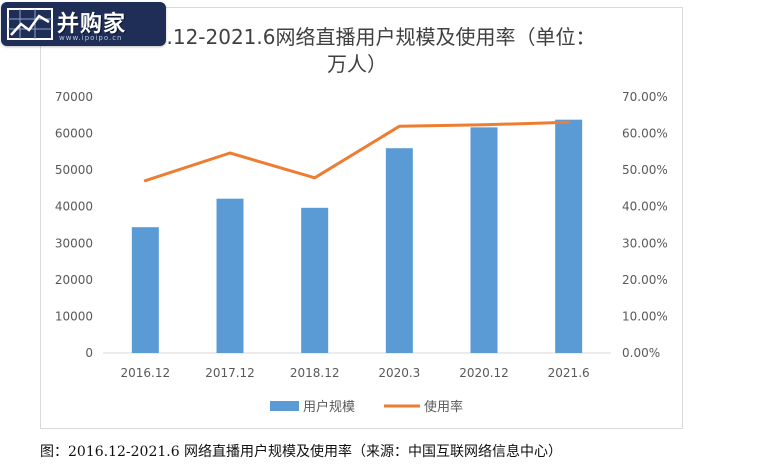  What do you see at coordinates (399, 373) in the screenshot?
I see `category-label: 2020.3` at bounding box center [399, 373].